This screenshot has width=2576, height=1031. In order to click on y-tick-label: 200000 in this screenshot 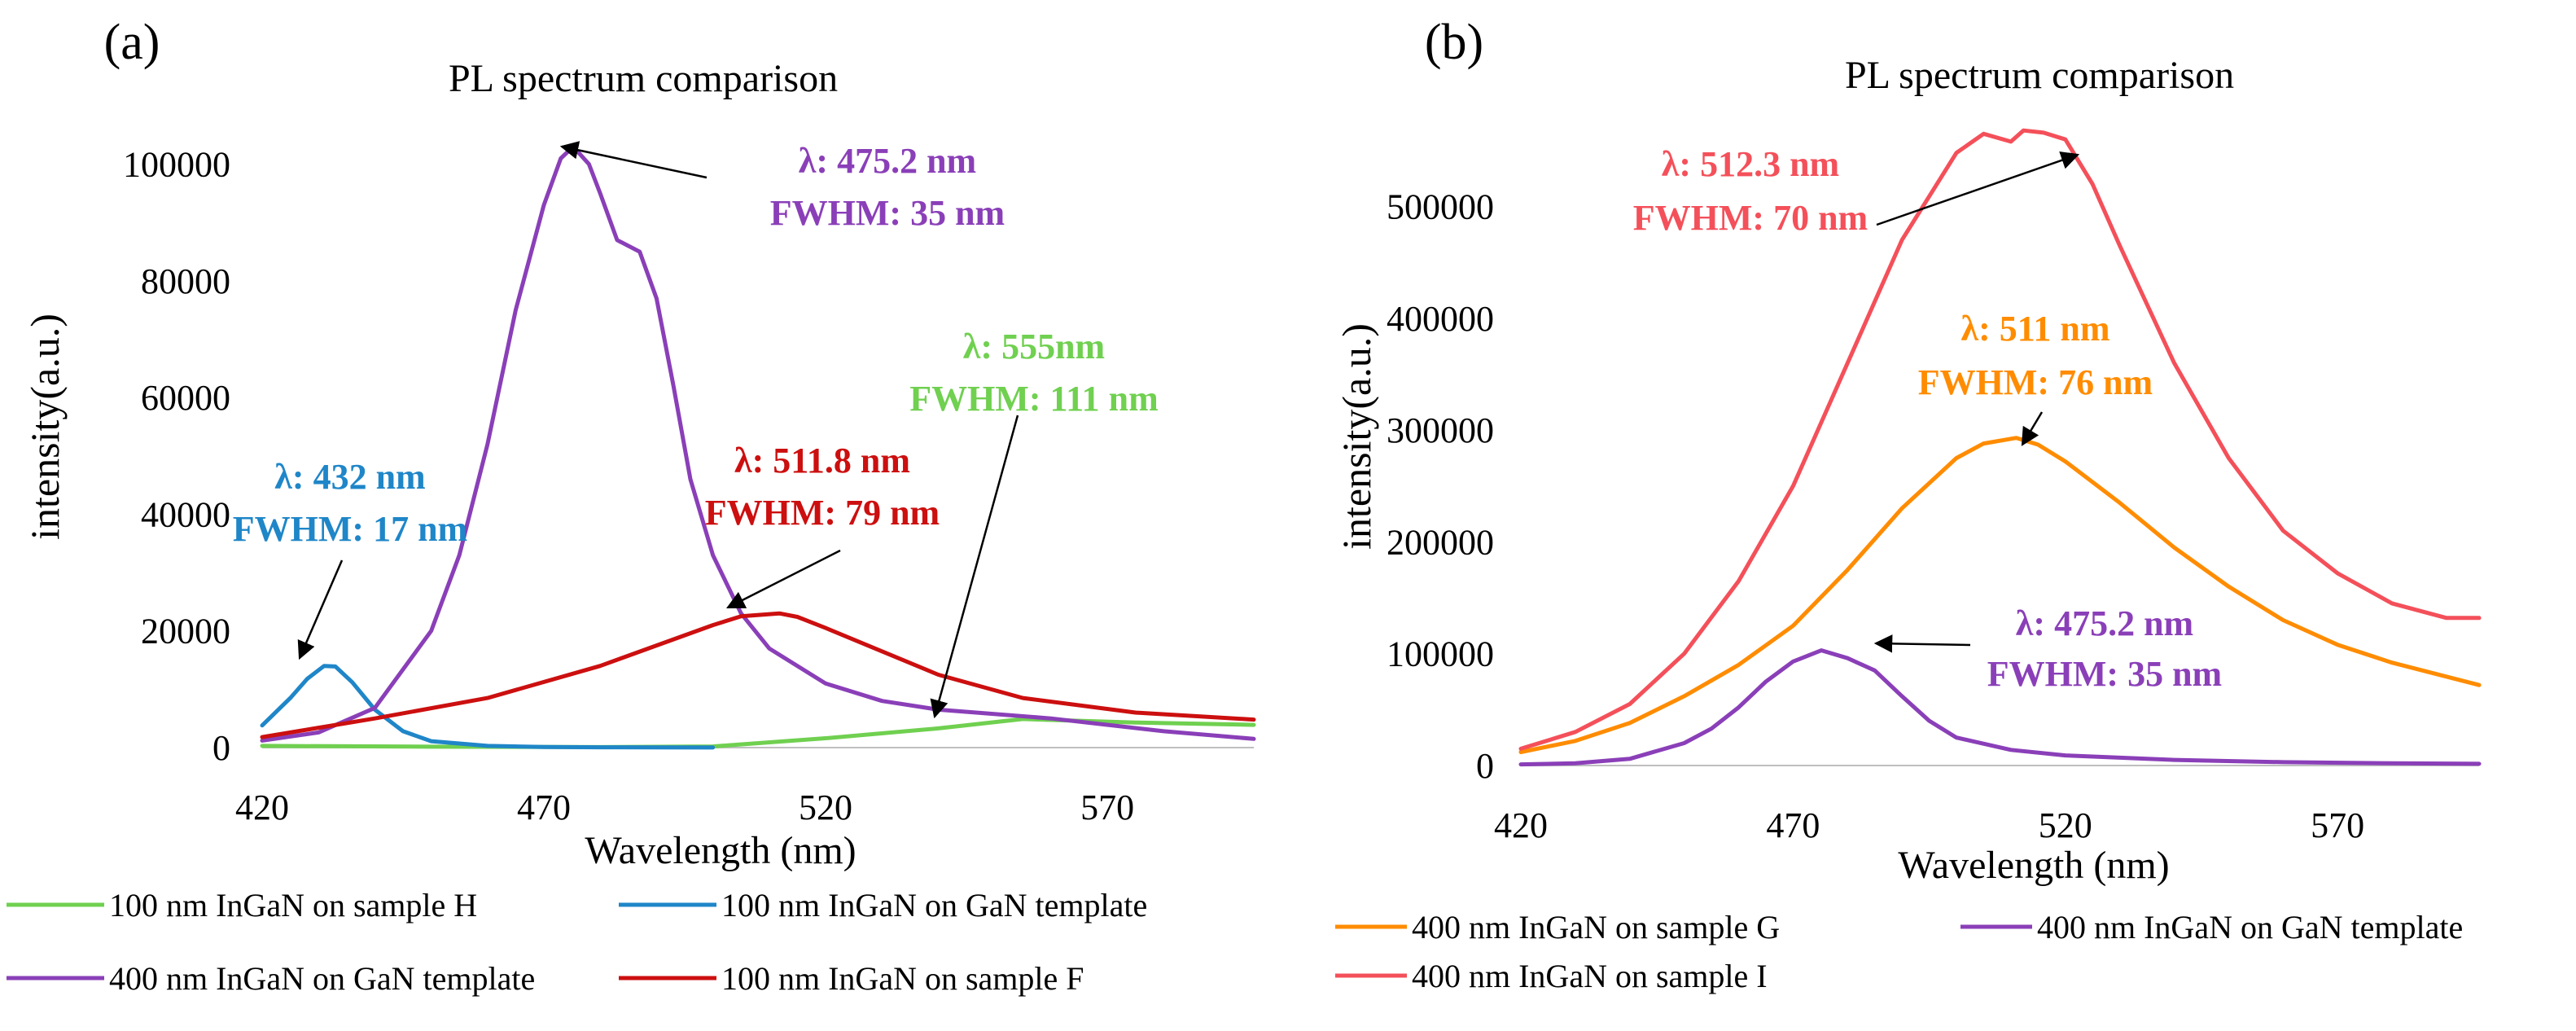, I will do `click(1440, 542)`.